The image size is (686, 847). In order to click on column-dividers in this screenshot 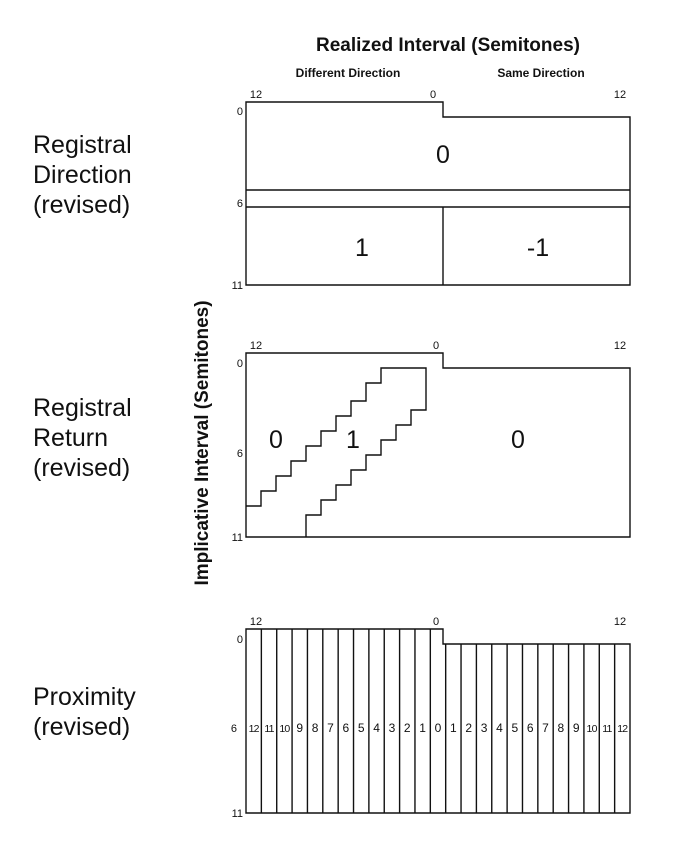, I will do `click(438, 721)`.